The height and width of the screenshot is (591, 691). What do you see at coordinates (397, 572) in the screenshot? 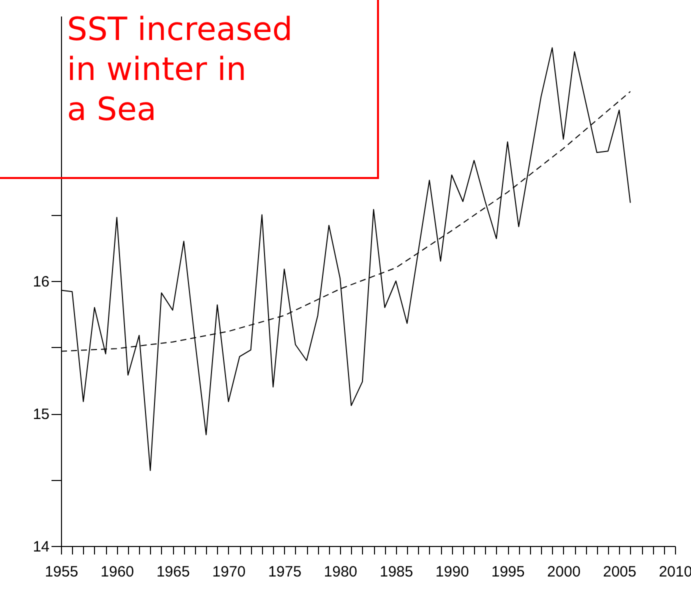
I see `x-tick-label: 1985` at bounding box center [397, 572].